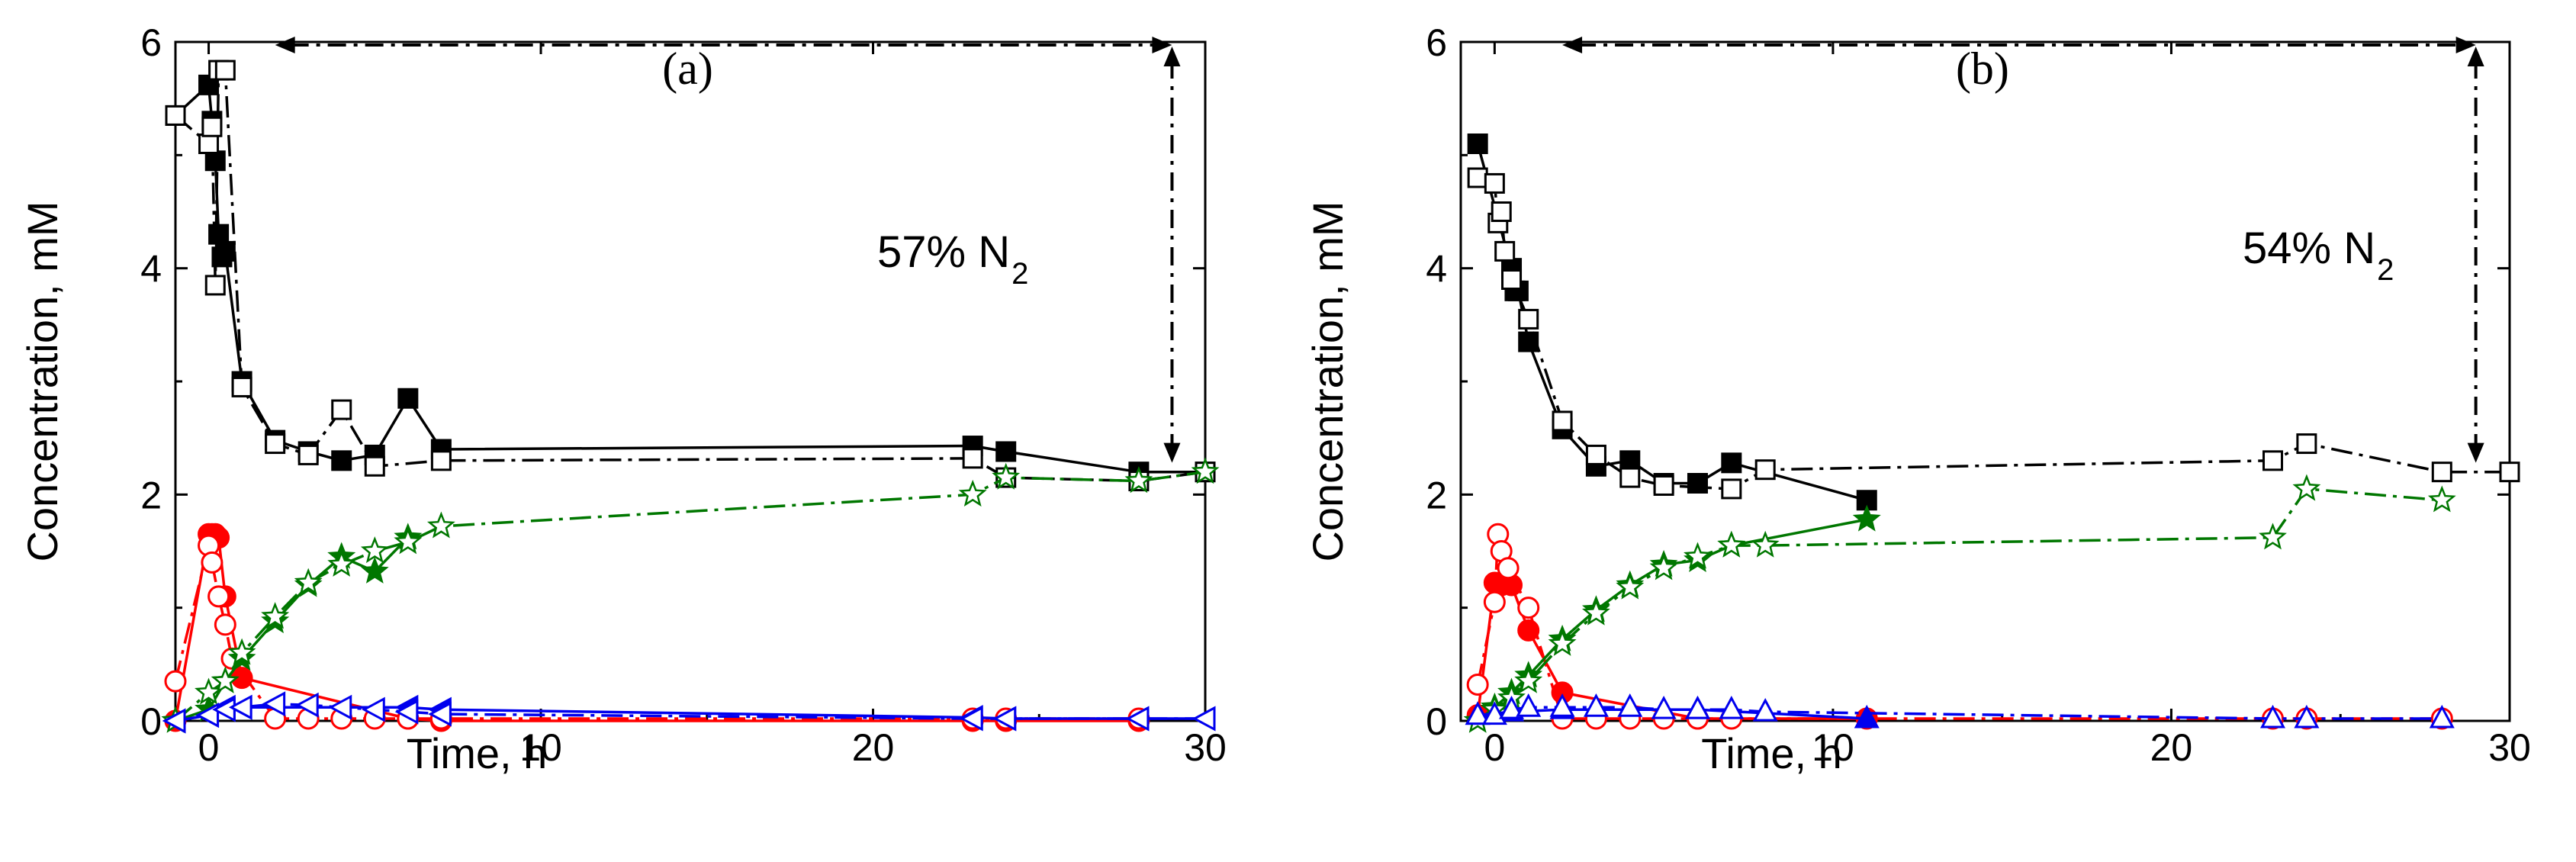 The height and width of the screenshot is (862, 2576). Describe the element at coordinates (2385, 270) in the screenshot. I see `n2-annotation-subscript: 2` at that location.